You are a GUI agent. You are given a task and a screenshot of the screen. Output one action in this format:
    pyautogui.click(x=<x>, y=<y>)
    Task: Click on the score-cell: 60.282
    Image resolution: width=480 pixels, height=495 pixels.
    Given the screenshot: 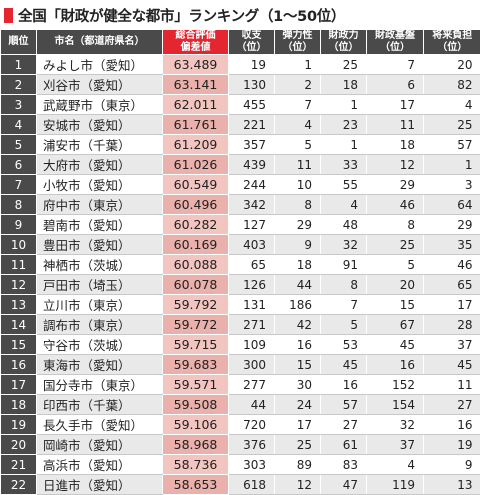 What is the action you would take?
    pyautogui.click(x=196, y=225)
    